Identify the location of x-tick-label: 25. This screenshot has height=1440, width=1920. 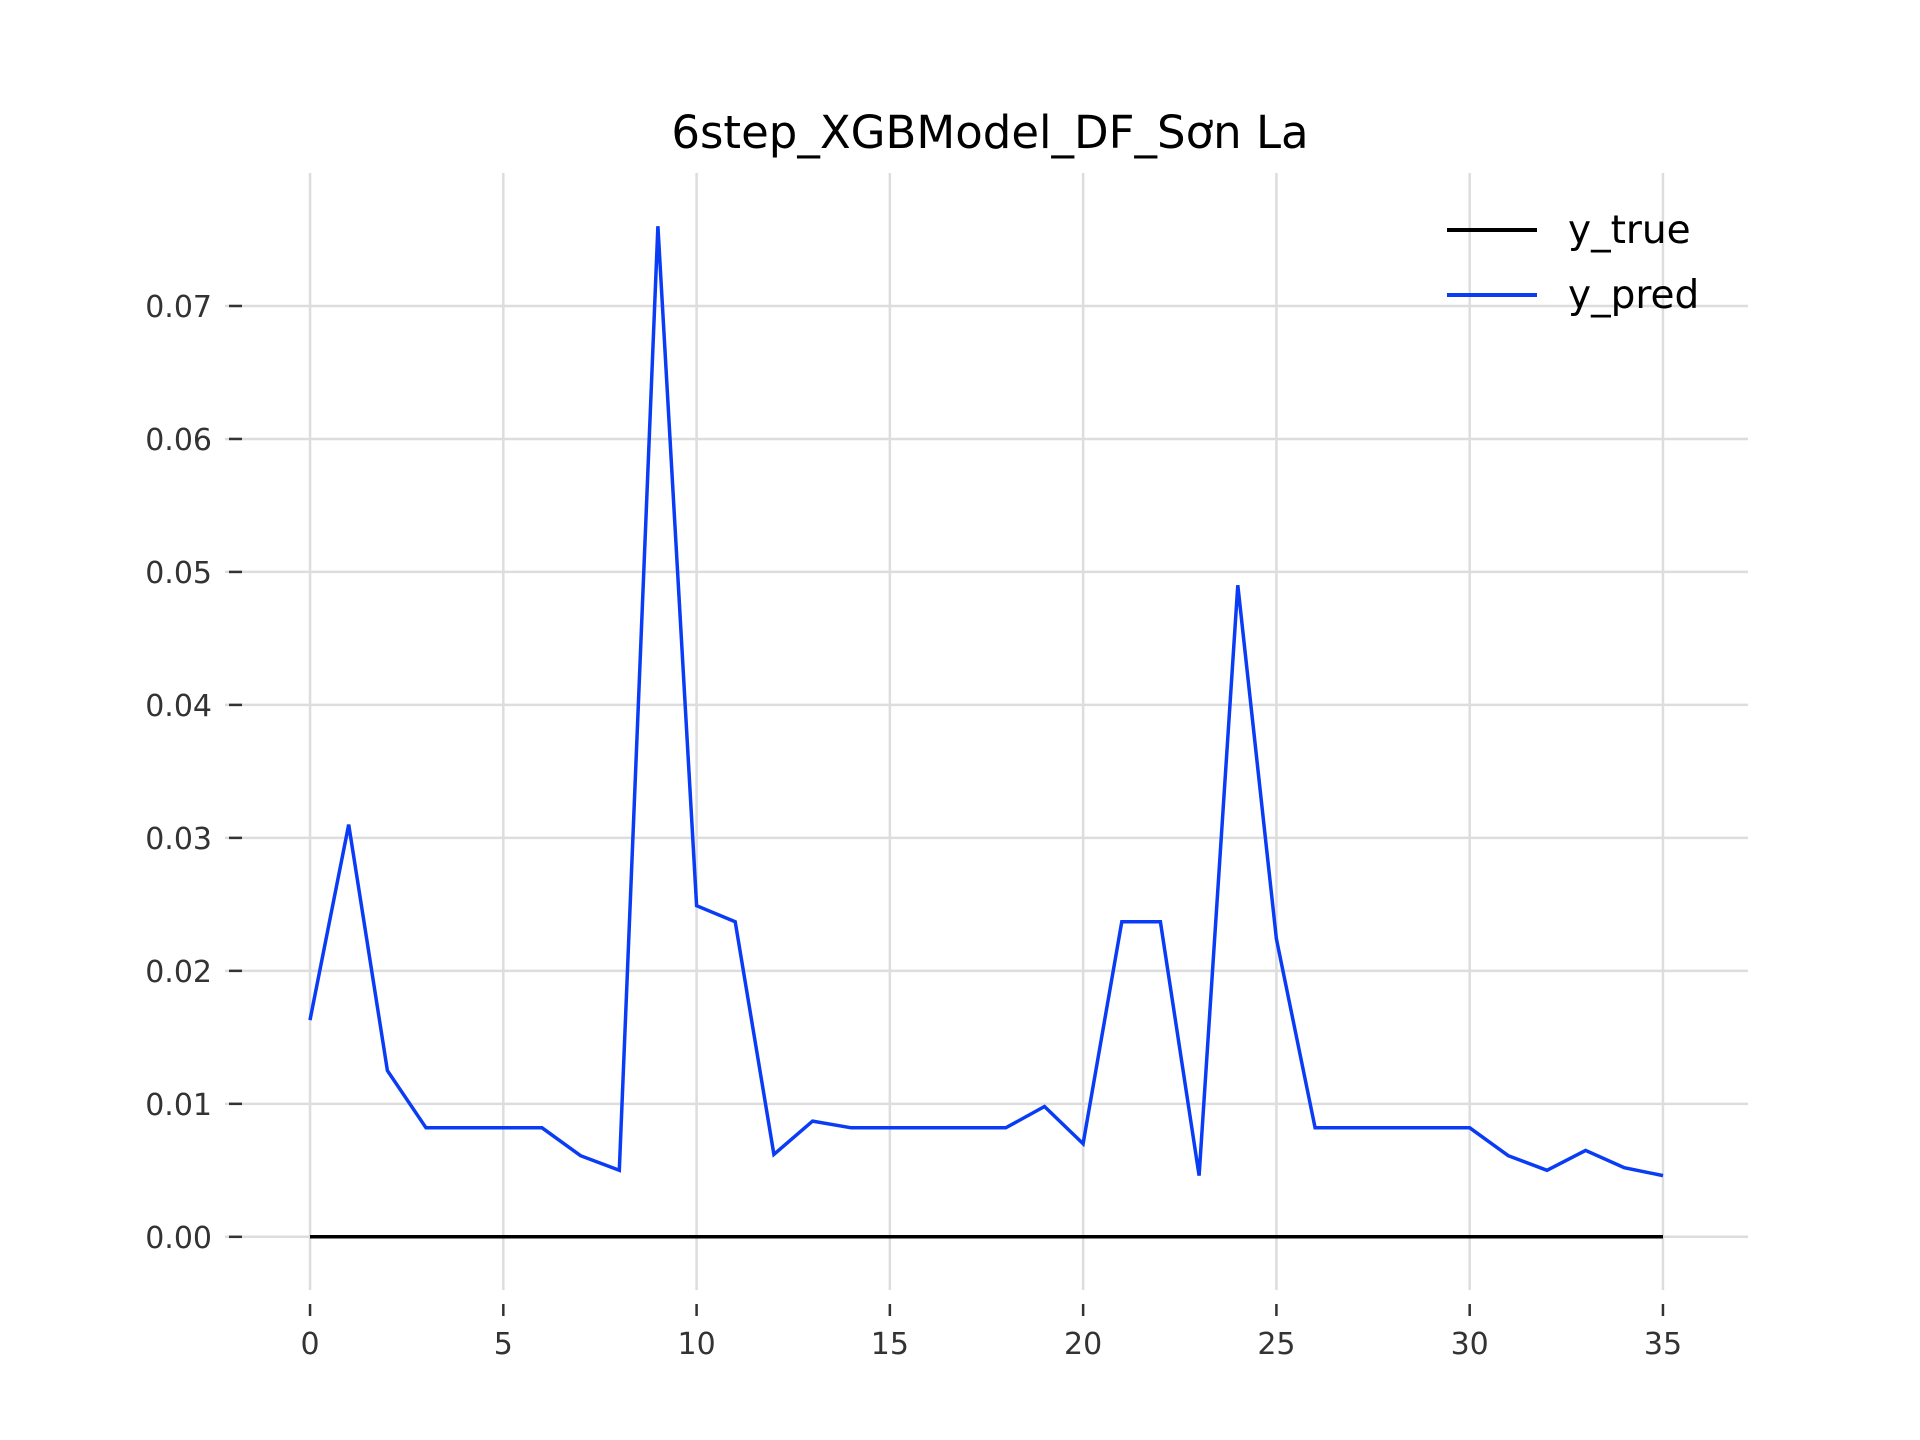
(1276, 1344).